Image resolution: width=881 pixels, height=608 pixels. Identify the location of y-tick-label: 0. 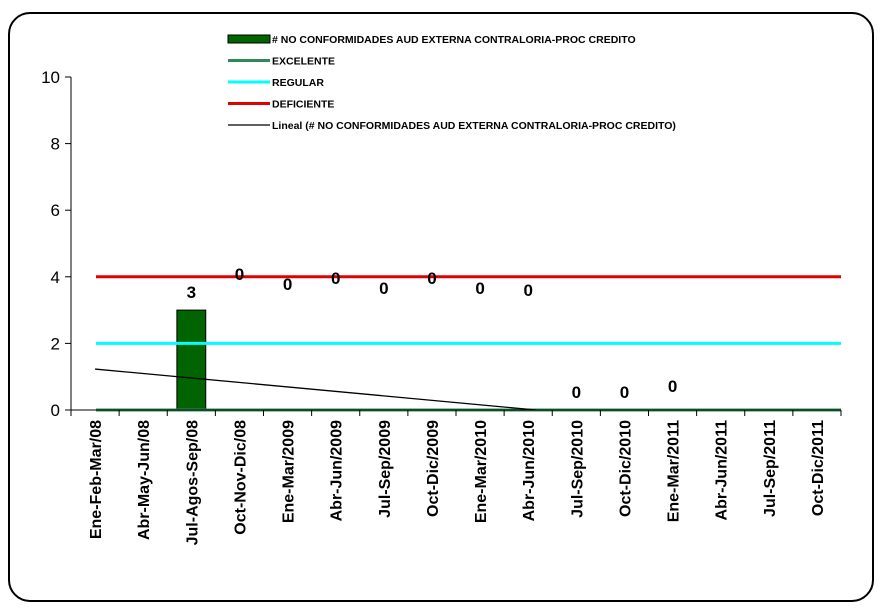
(55, 410).